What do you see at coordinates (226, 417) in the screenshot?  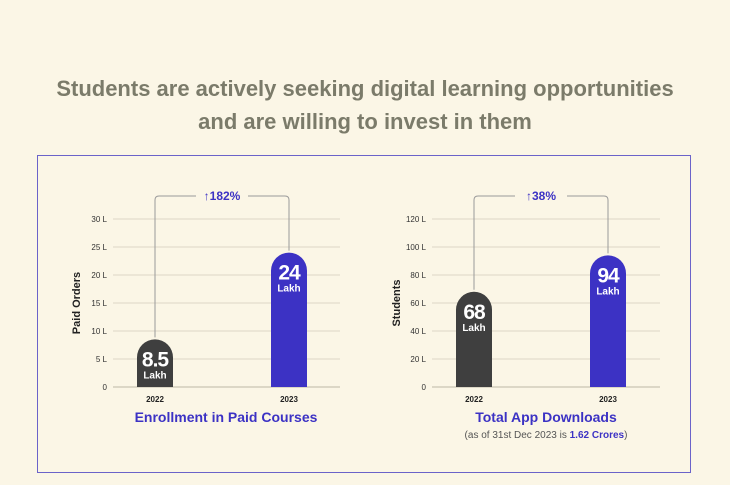 I see `chart0-title: Enrollment in Paid Courses` at bounding box center [226, 417].